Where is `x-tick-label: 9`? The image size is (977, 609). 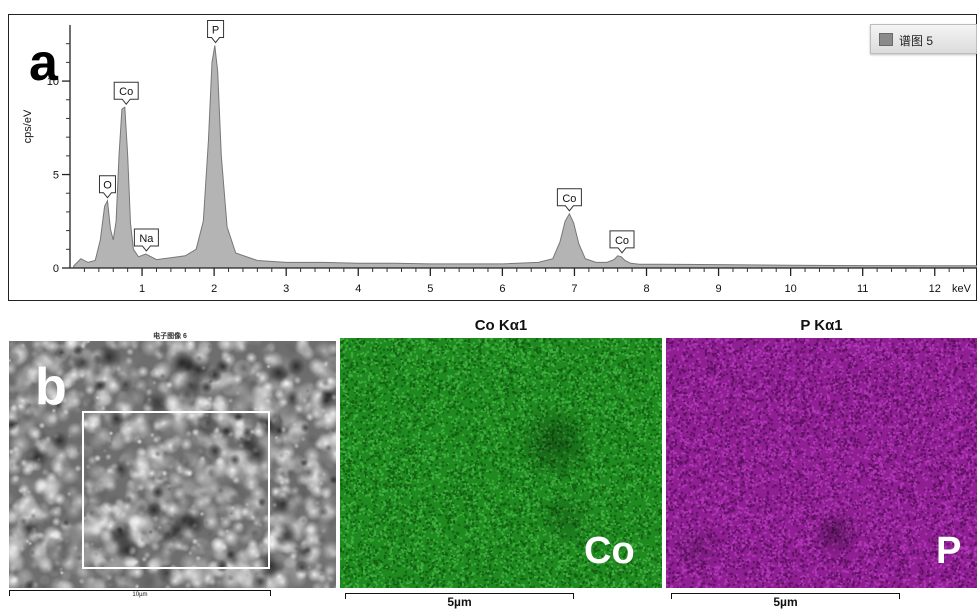 x-tick-label: 9 is located at coordinates (719, 289).